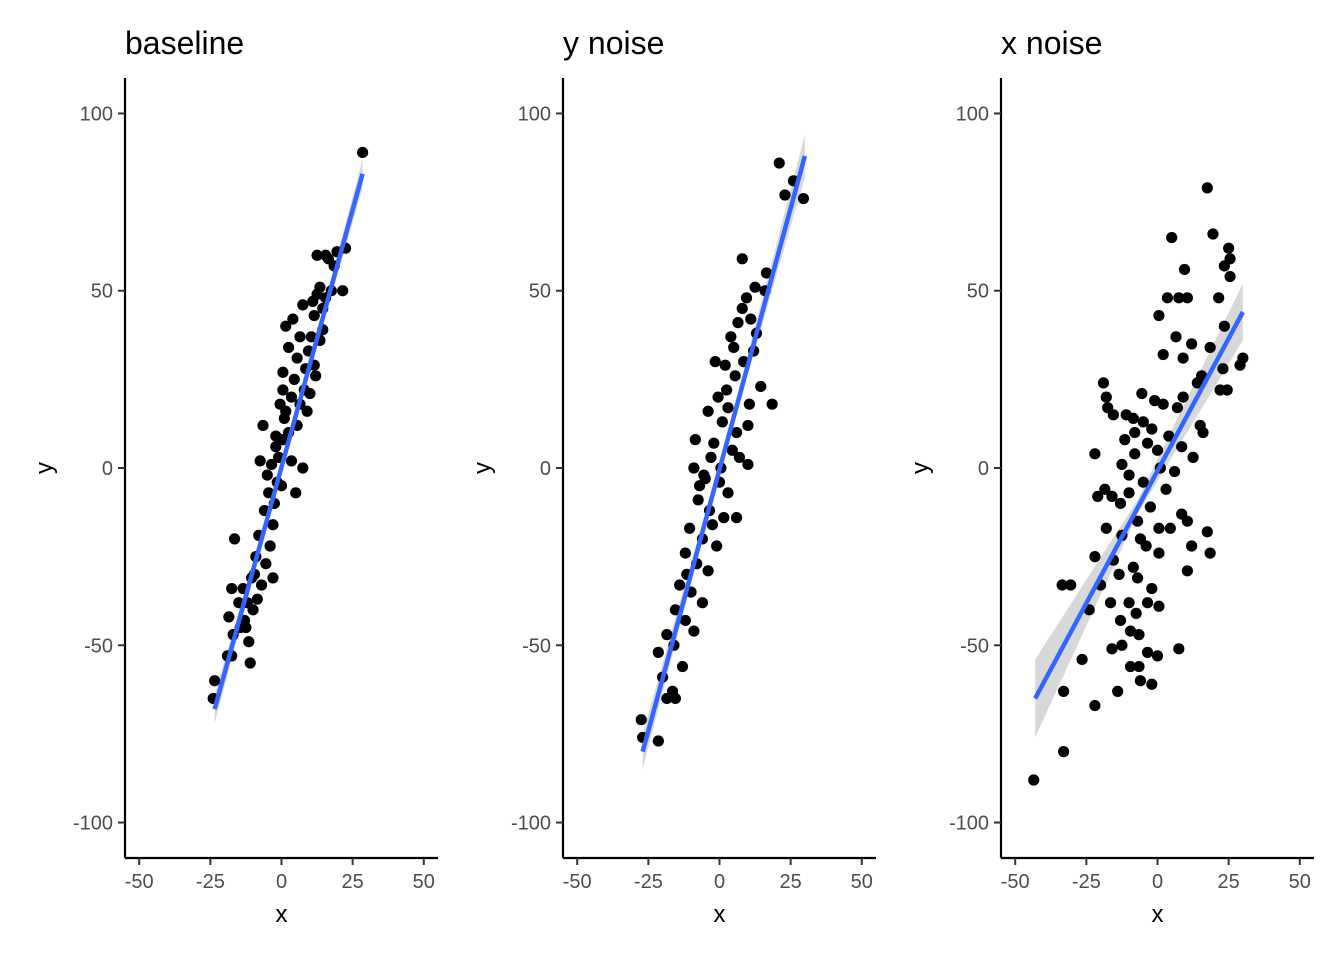 This screenshot has width=1344, height=960. I want to click on y-tick-label: 0, so click(545, 469).